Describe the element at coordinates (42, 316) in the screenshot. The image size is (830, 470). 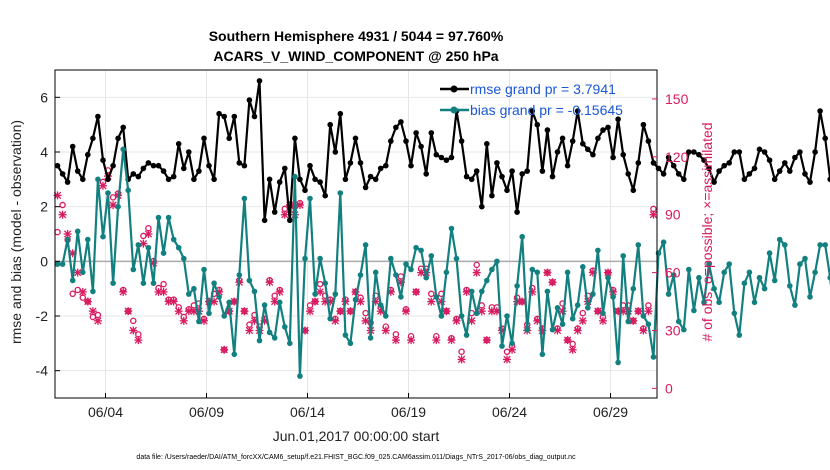
I see `y-tick-label-left: -2` at that location.